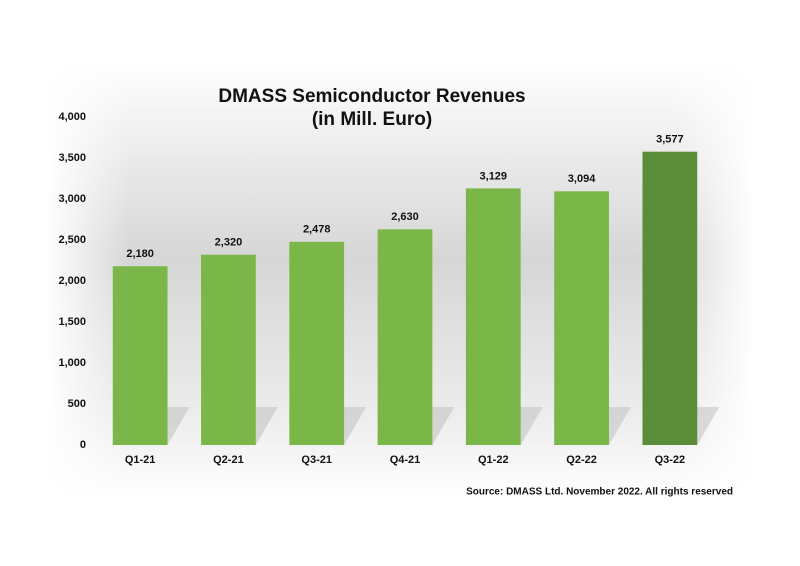 Image resolution: width=800 pixels, height=566 pixels. Describe the element at coordinates (72, 117) in the screenshot. I see `y-tick-label: 4,000` at that location.